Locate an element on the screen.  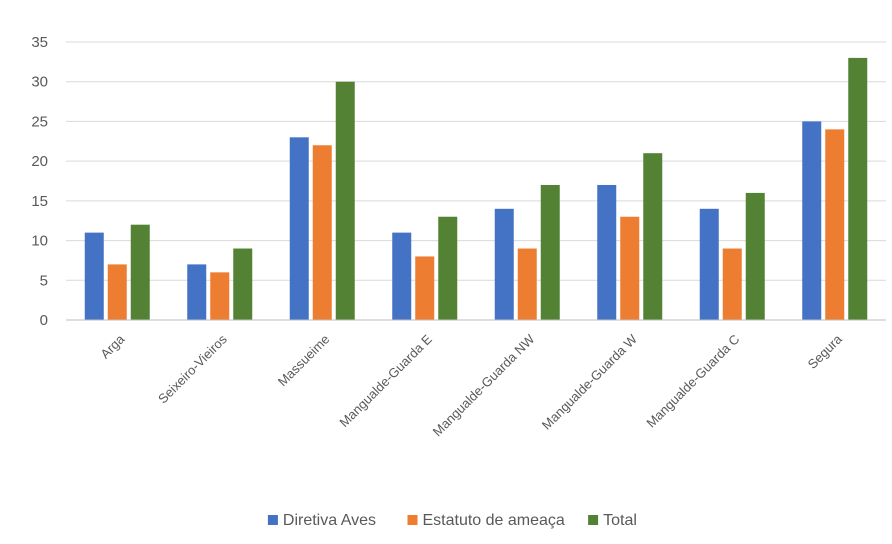
x-category-label: Mangualde-Guarda NW is located at coordinates (484, 385).